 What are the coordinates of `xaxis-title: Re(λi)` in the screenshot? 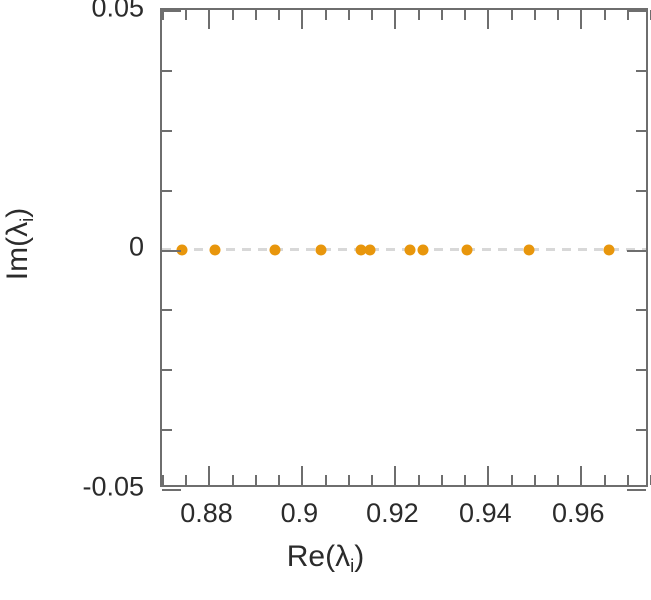 It's located at (325, 558).